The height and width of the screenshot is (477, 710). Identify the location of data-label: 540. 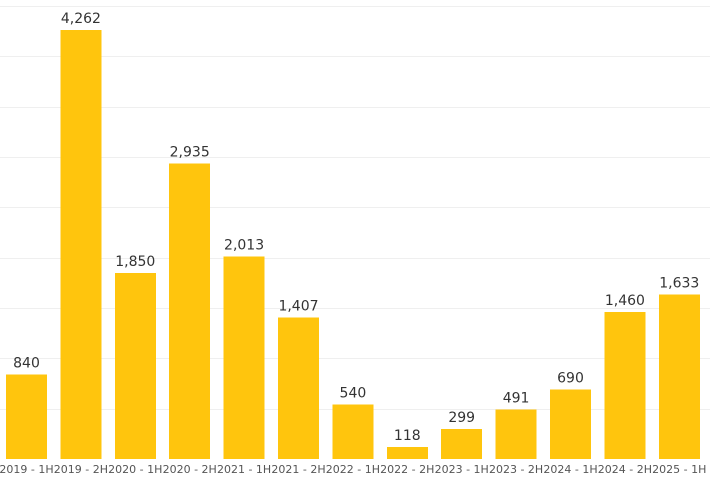
(353, 394).